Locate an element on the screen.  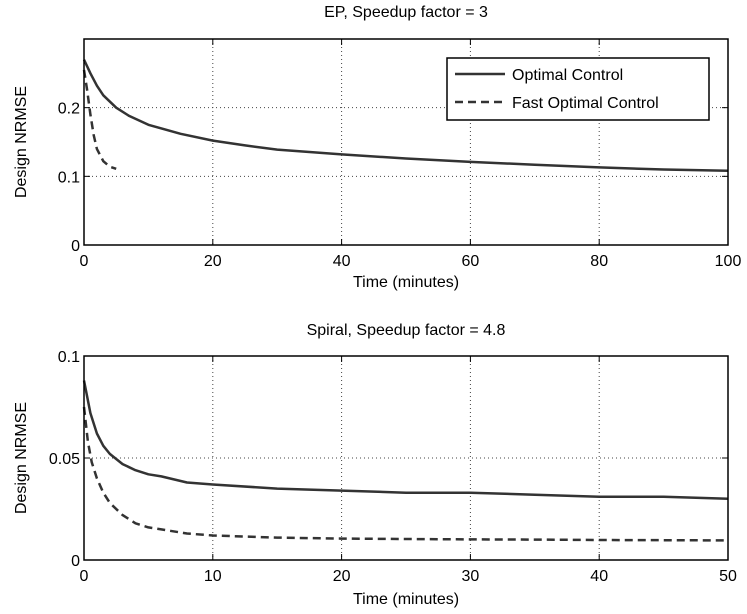
y-tick-label: 0.2 is located at coordinates (69, 109).